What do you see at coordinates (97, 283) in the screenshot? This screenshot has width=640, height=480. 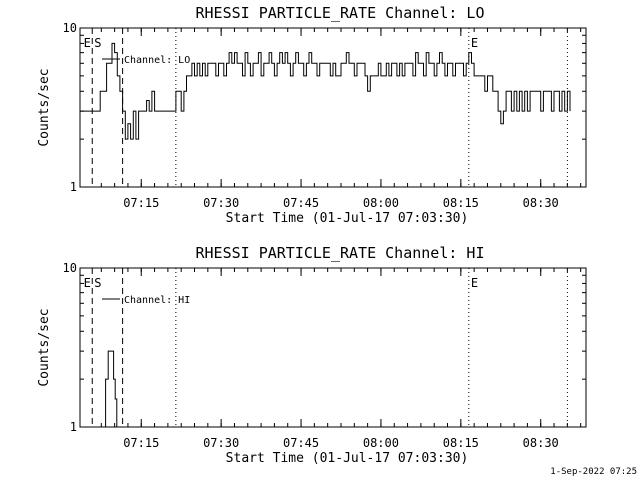 I see `hi-marker-label-1: S` at bounding box center [97, 283].